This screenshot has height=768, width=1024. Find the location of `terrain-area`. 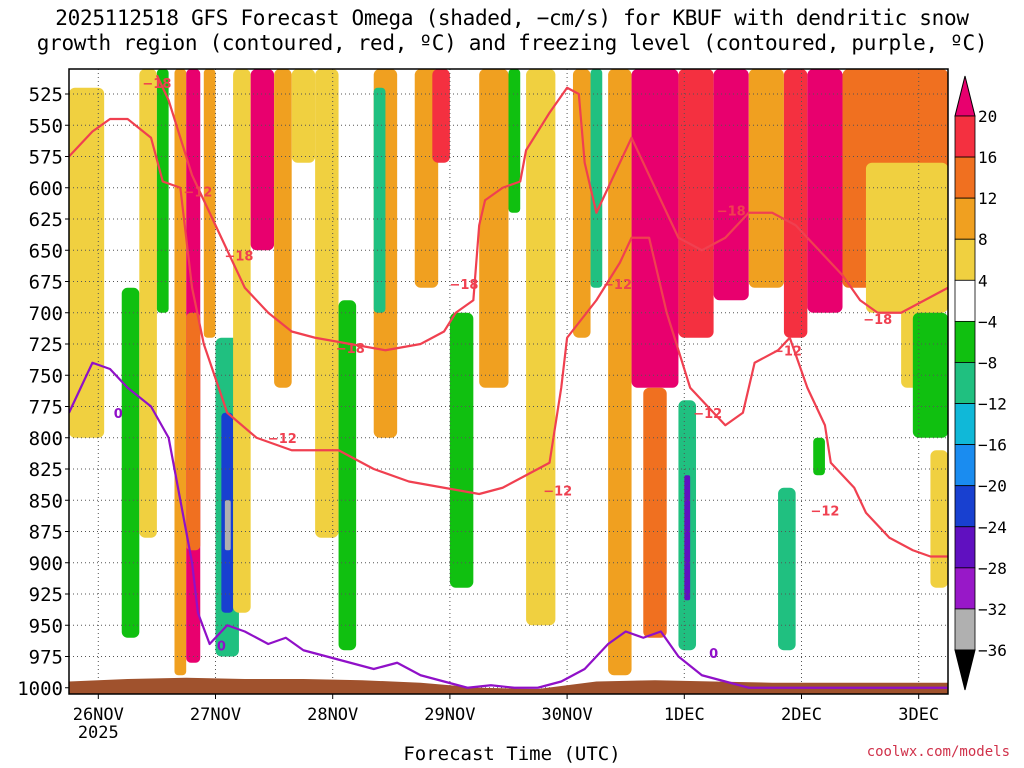

terrain-area is located at coordinates (508, 685).